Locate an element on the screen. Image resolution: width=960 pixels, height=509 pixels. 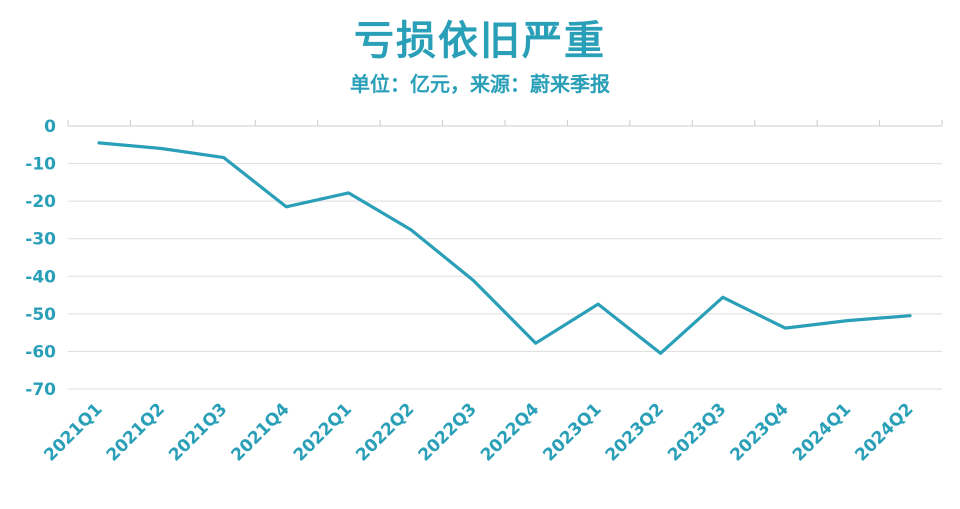
x-tick-label: 2023Q2 is located at coordinates (635, 432).